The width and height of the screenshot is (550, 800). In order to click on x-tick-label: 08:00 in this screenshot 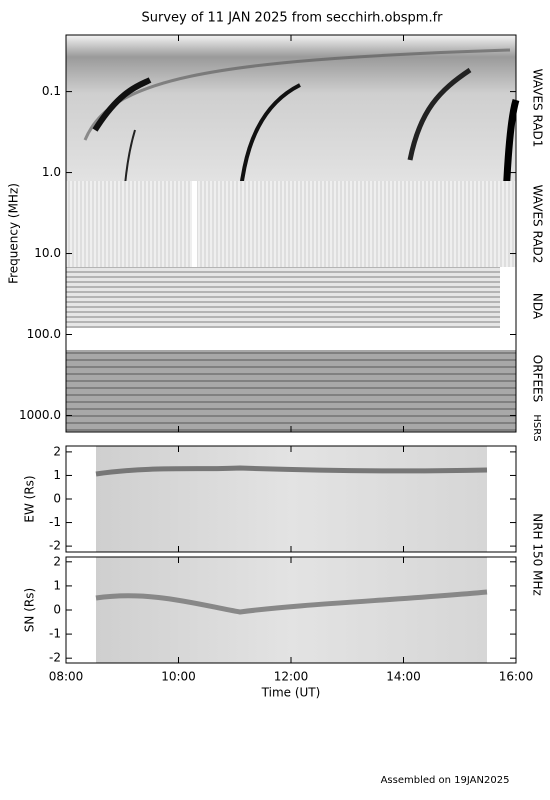, I will do `click(66, 677)`.